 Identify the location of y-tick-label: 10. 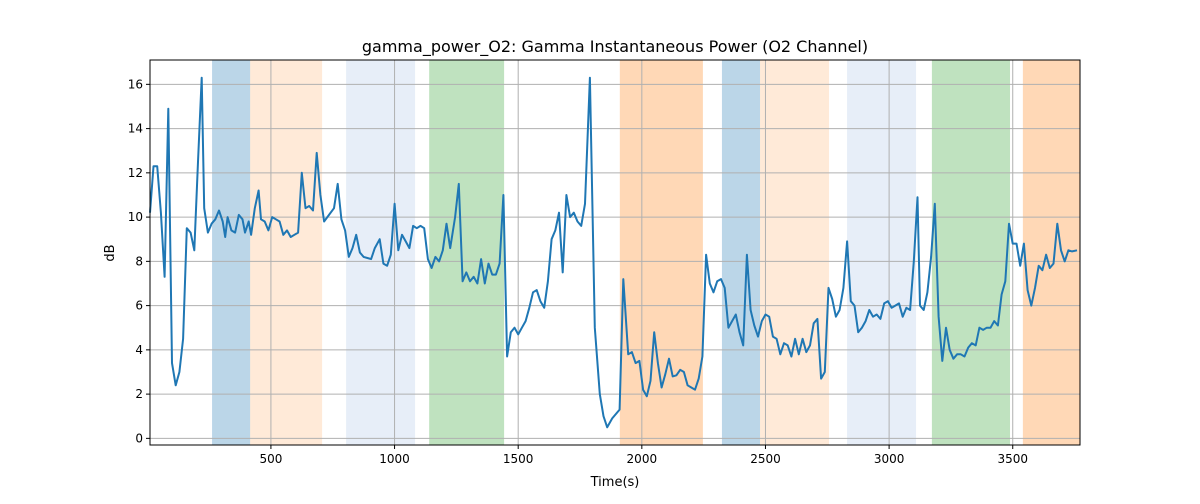
(135, 217).